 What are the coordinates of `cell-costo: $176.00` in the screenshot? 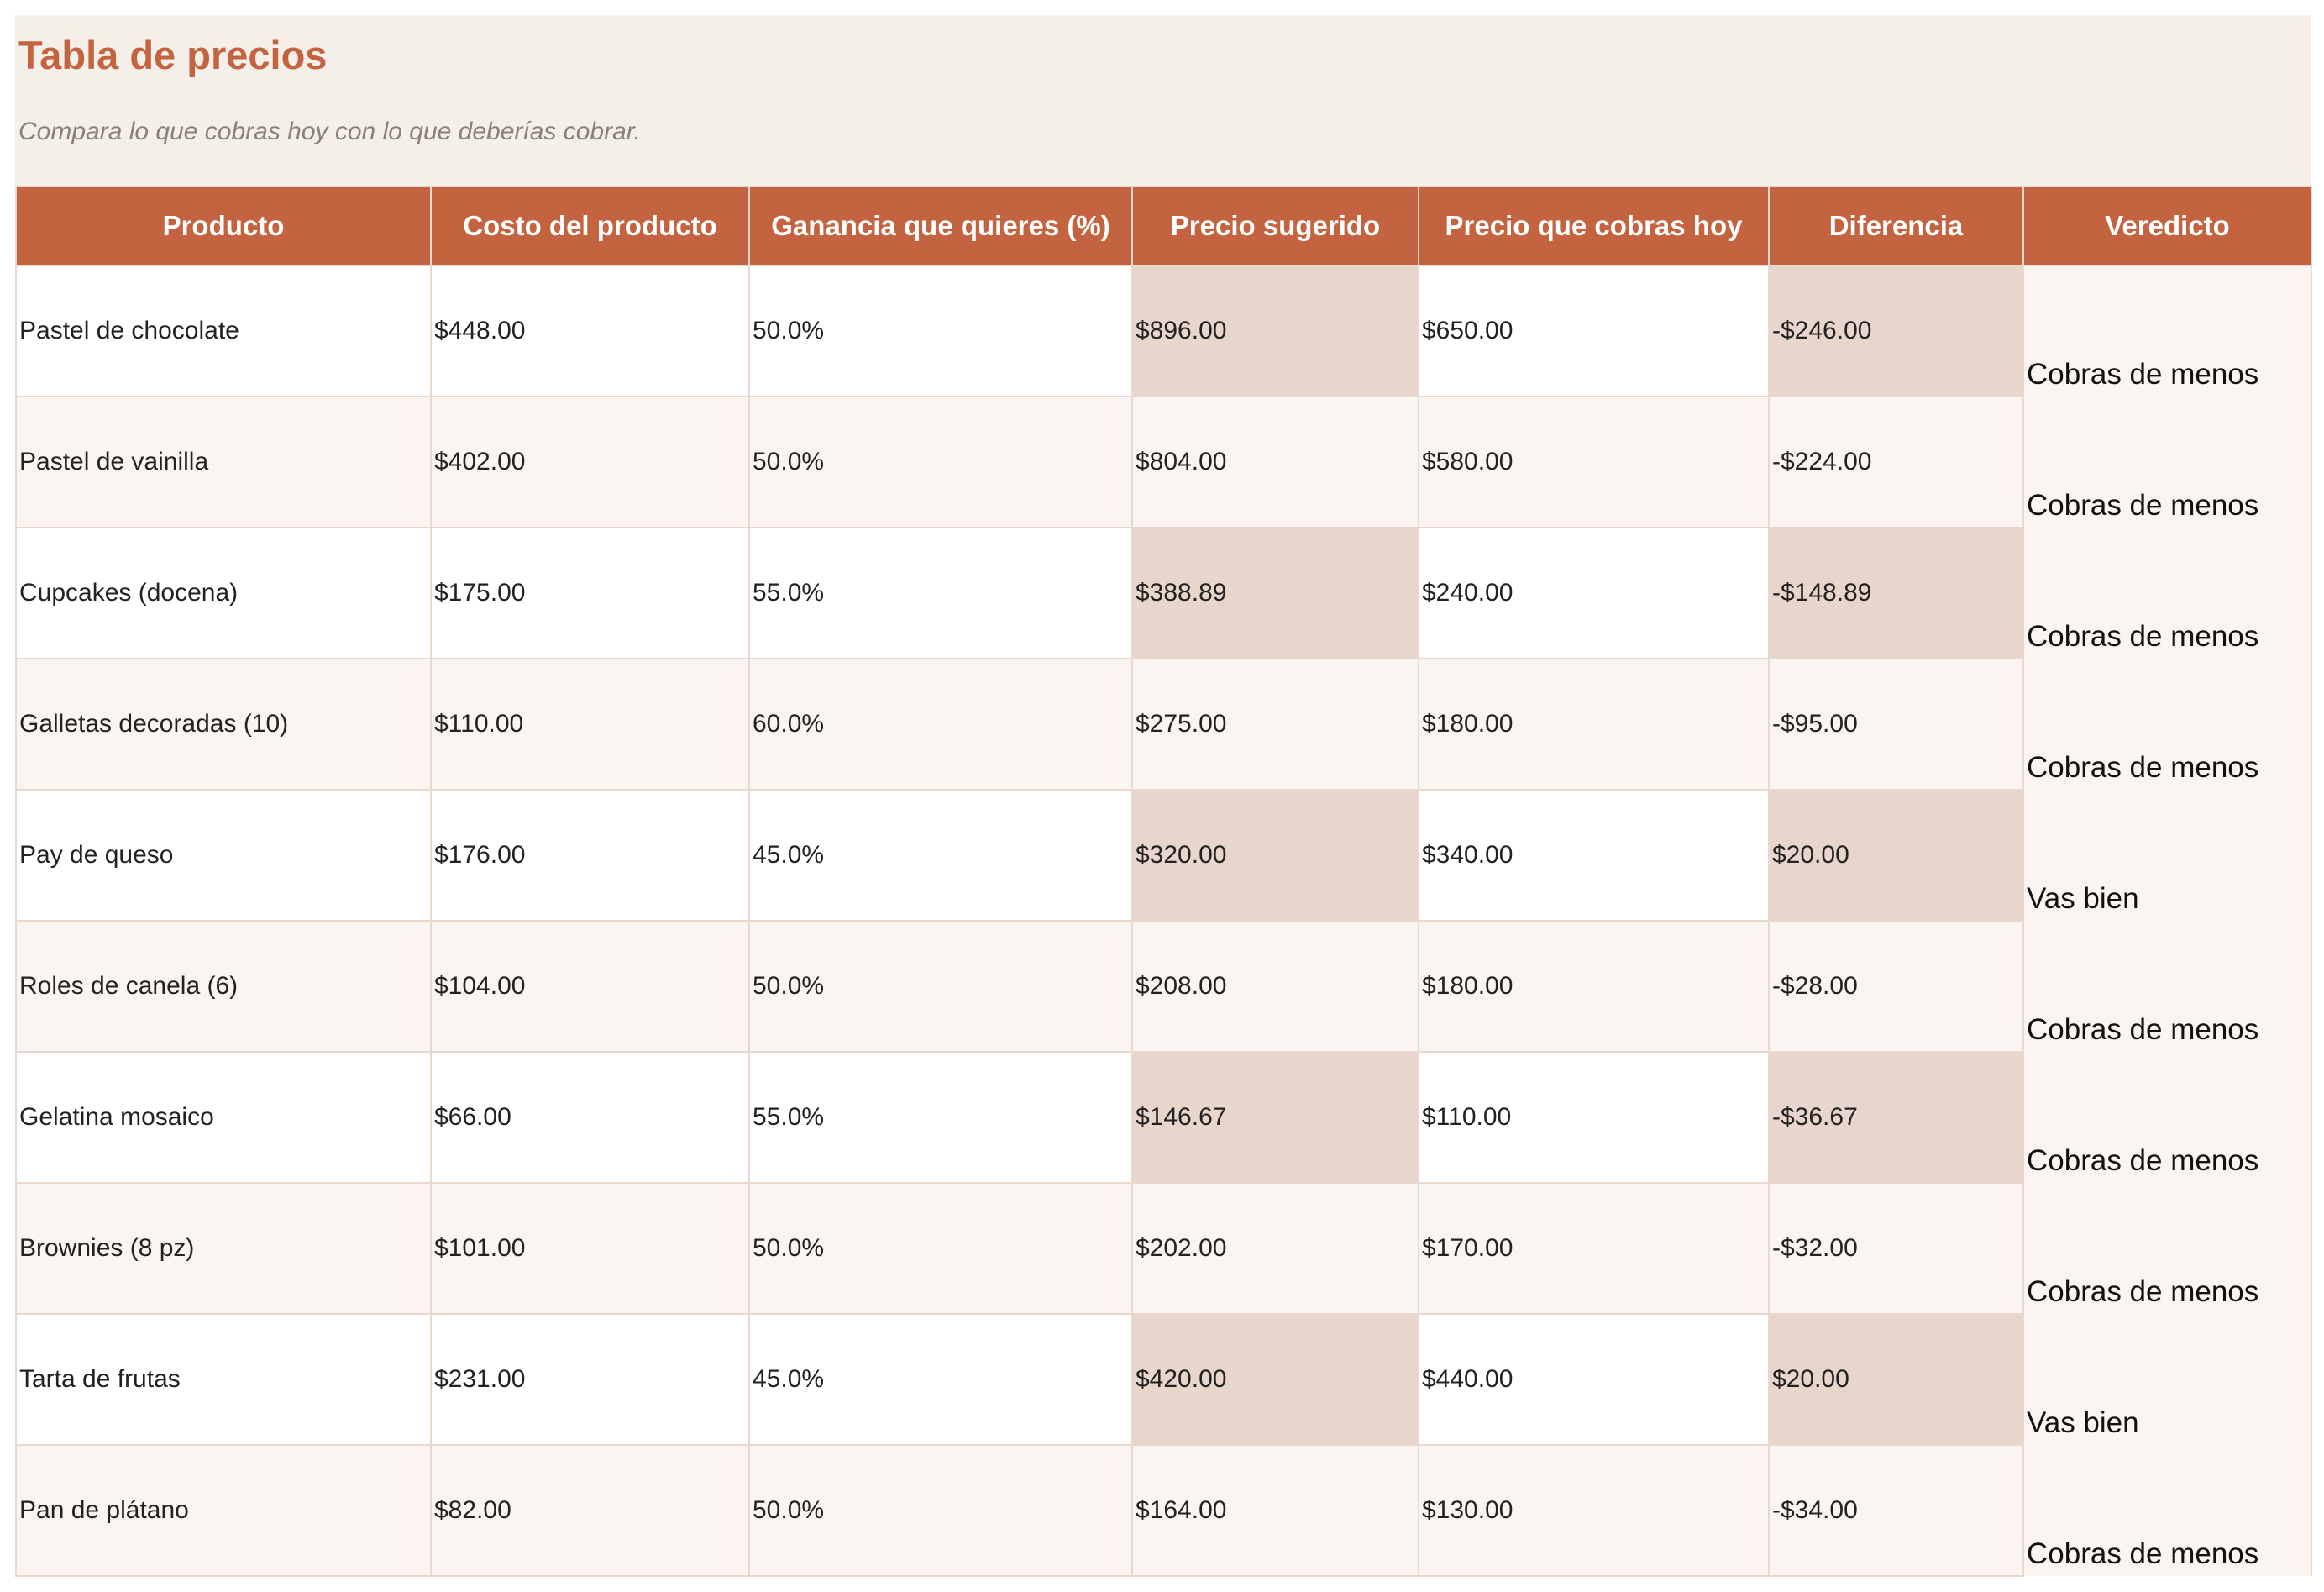 It's located at (590, 855).